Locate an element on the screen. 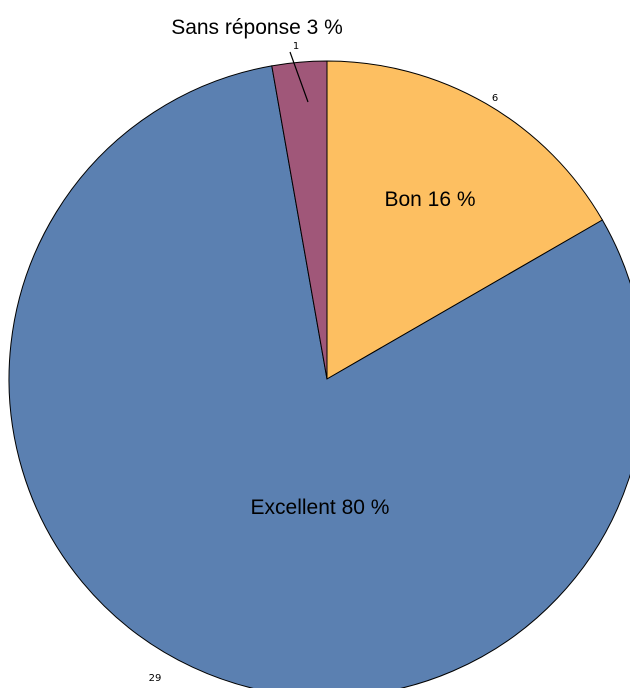  label-excellent: Excellent 80 % is located at coordinates (320, 507).